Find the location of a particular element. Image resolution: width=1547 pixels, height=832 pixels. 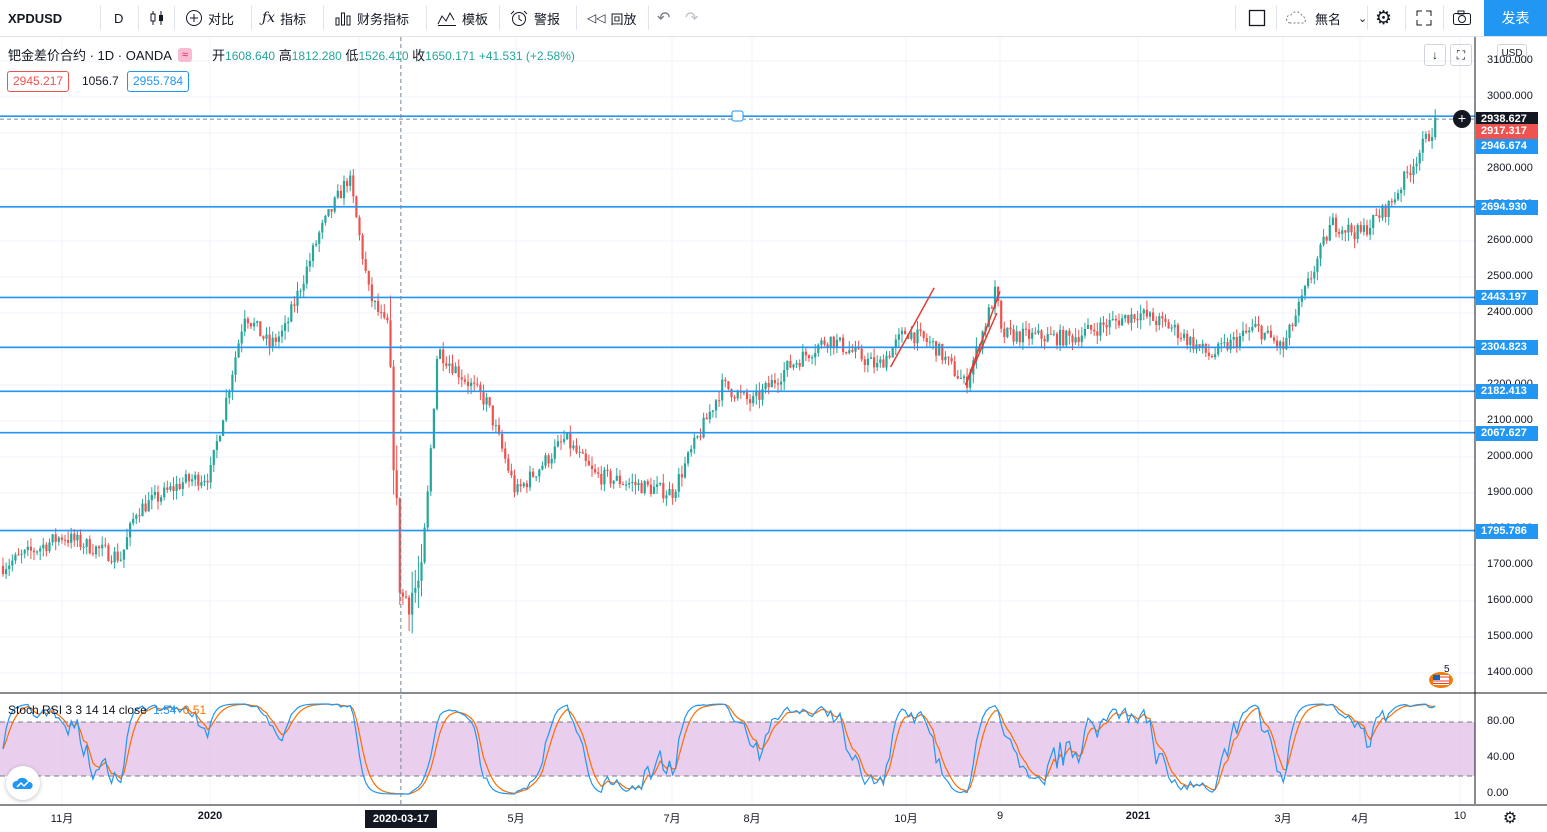

replay-button: ◁◁ 回放 is located at coordinates (611, 18).